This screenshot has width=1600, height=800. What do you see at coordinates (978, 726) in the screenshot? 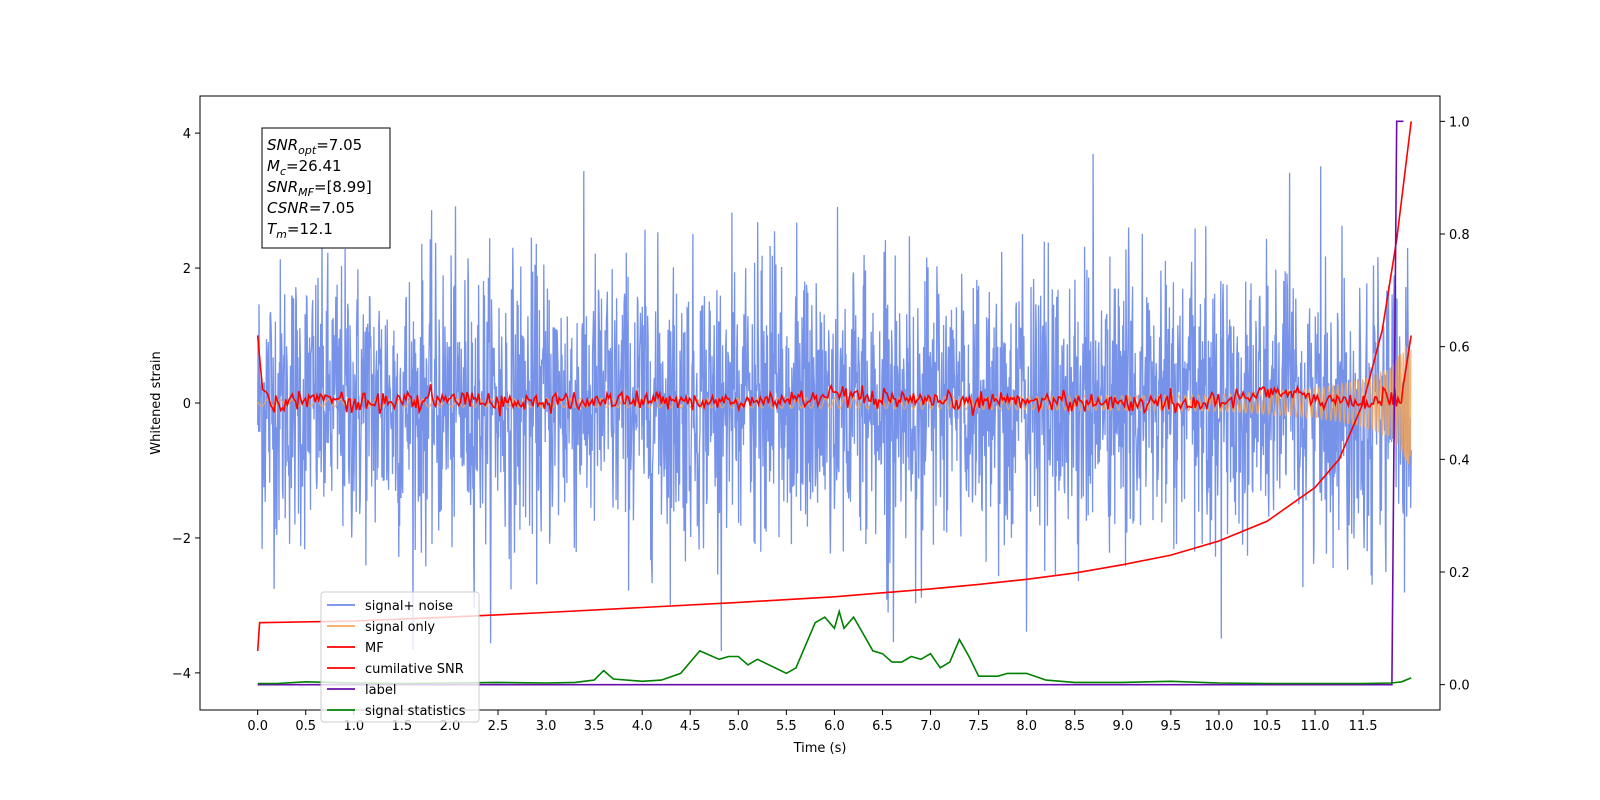
I see `x-tick-label: 7.5` at bounding box center [978, 726].